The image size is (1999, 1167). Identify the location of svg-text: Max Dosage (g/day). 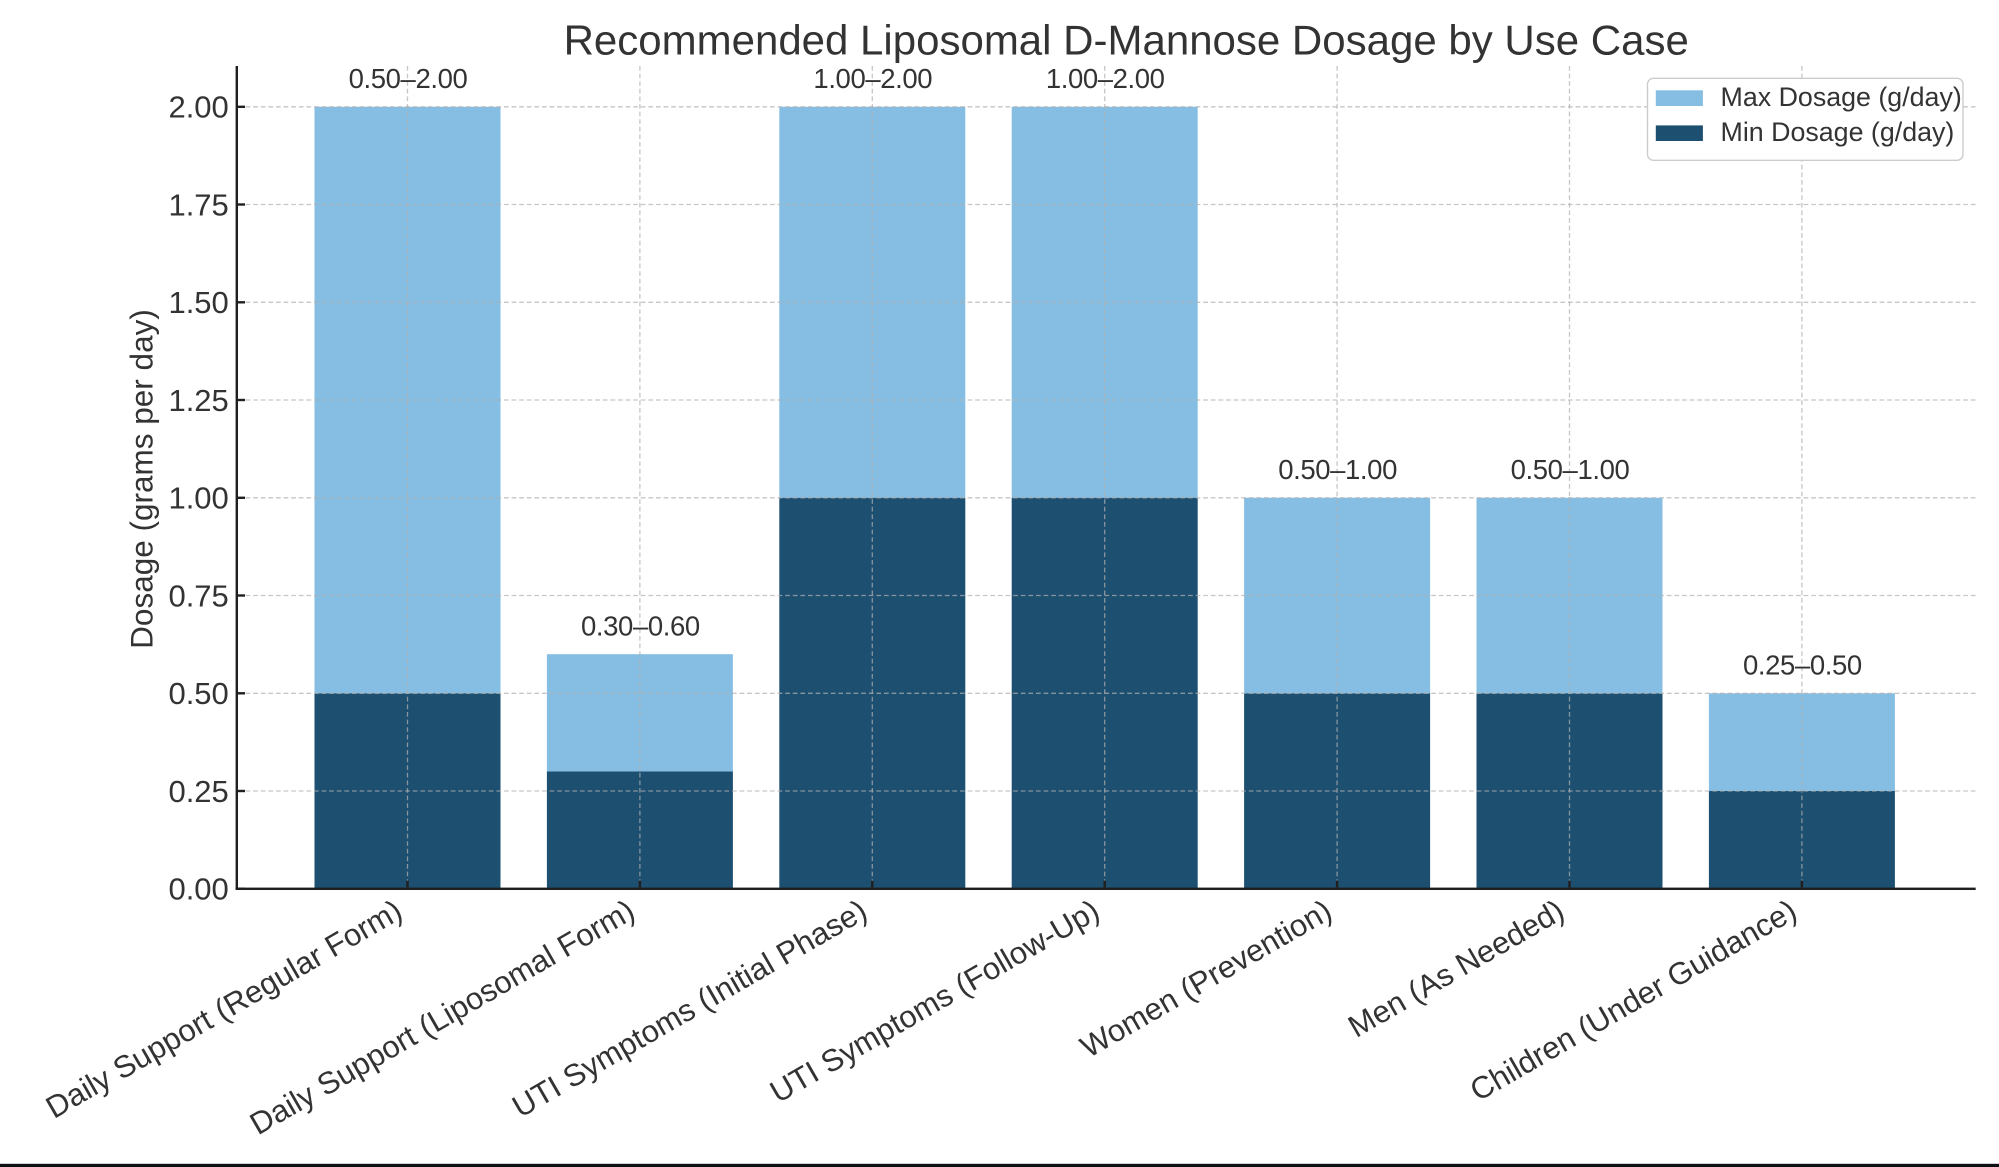
(1841, 97).